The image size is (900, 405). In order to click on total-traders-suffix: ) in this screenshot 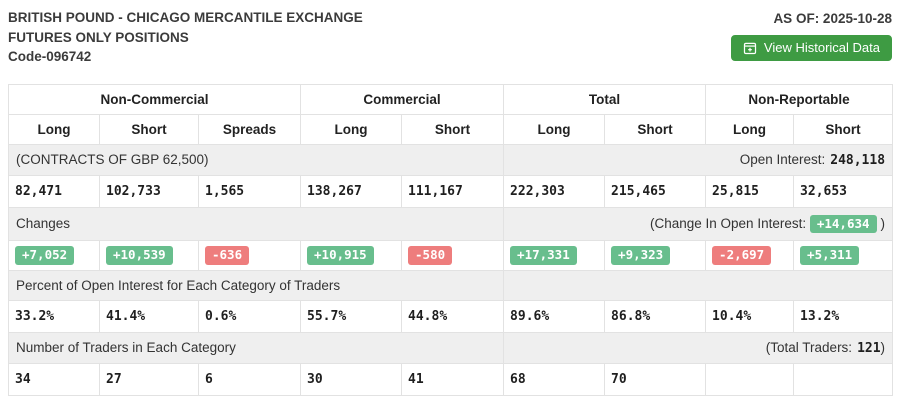, I will do `click(883, 347)`.